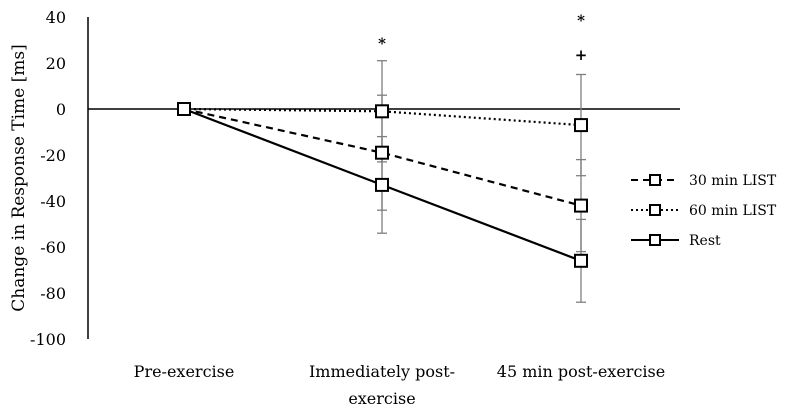  I want to click on x-category-label: exercise, so click(381, 398).